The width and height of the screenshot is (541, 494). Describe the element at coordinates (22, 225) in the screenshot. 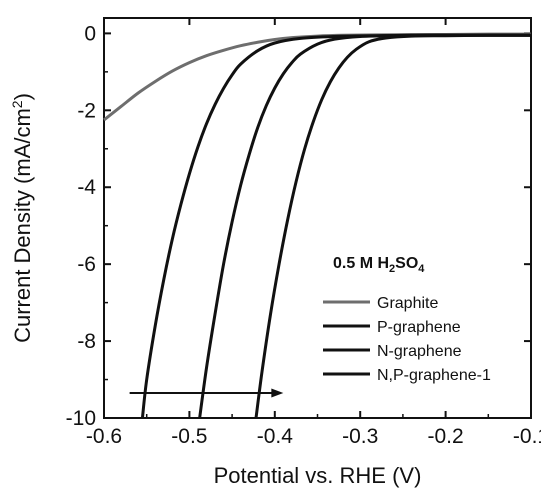

I see `y-axis-title-main: Current Density (mA/cm` at that location.